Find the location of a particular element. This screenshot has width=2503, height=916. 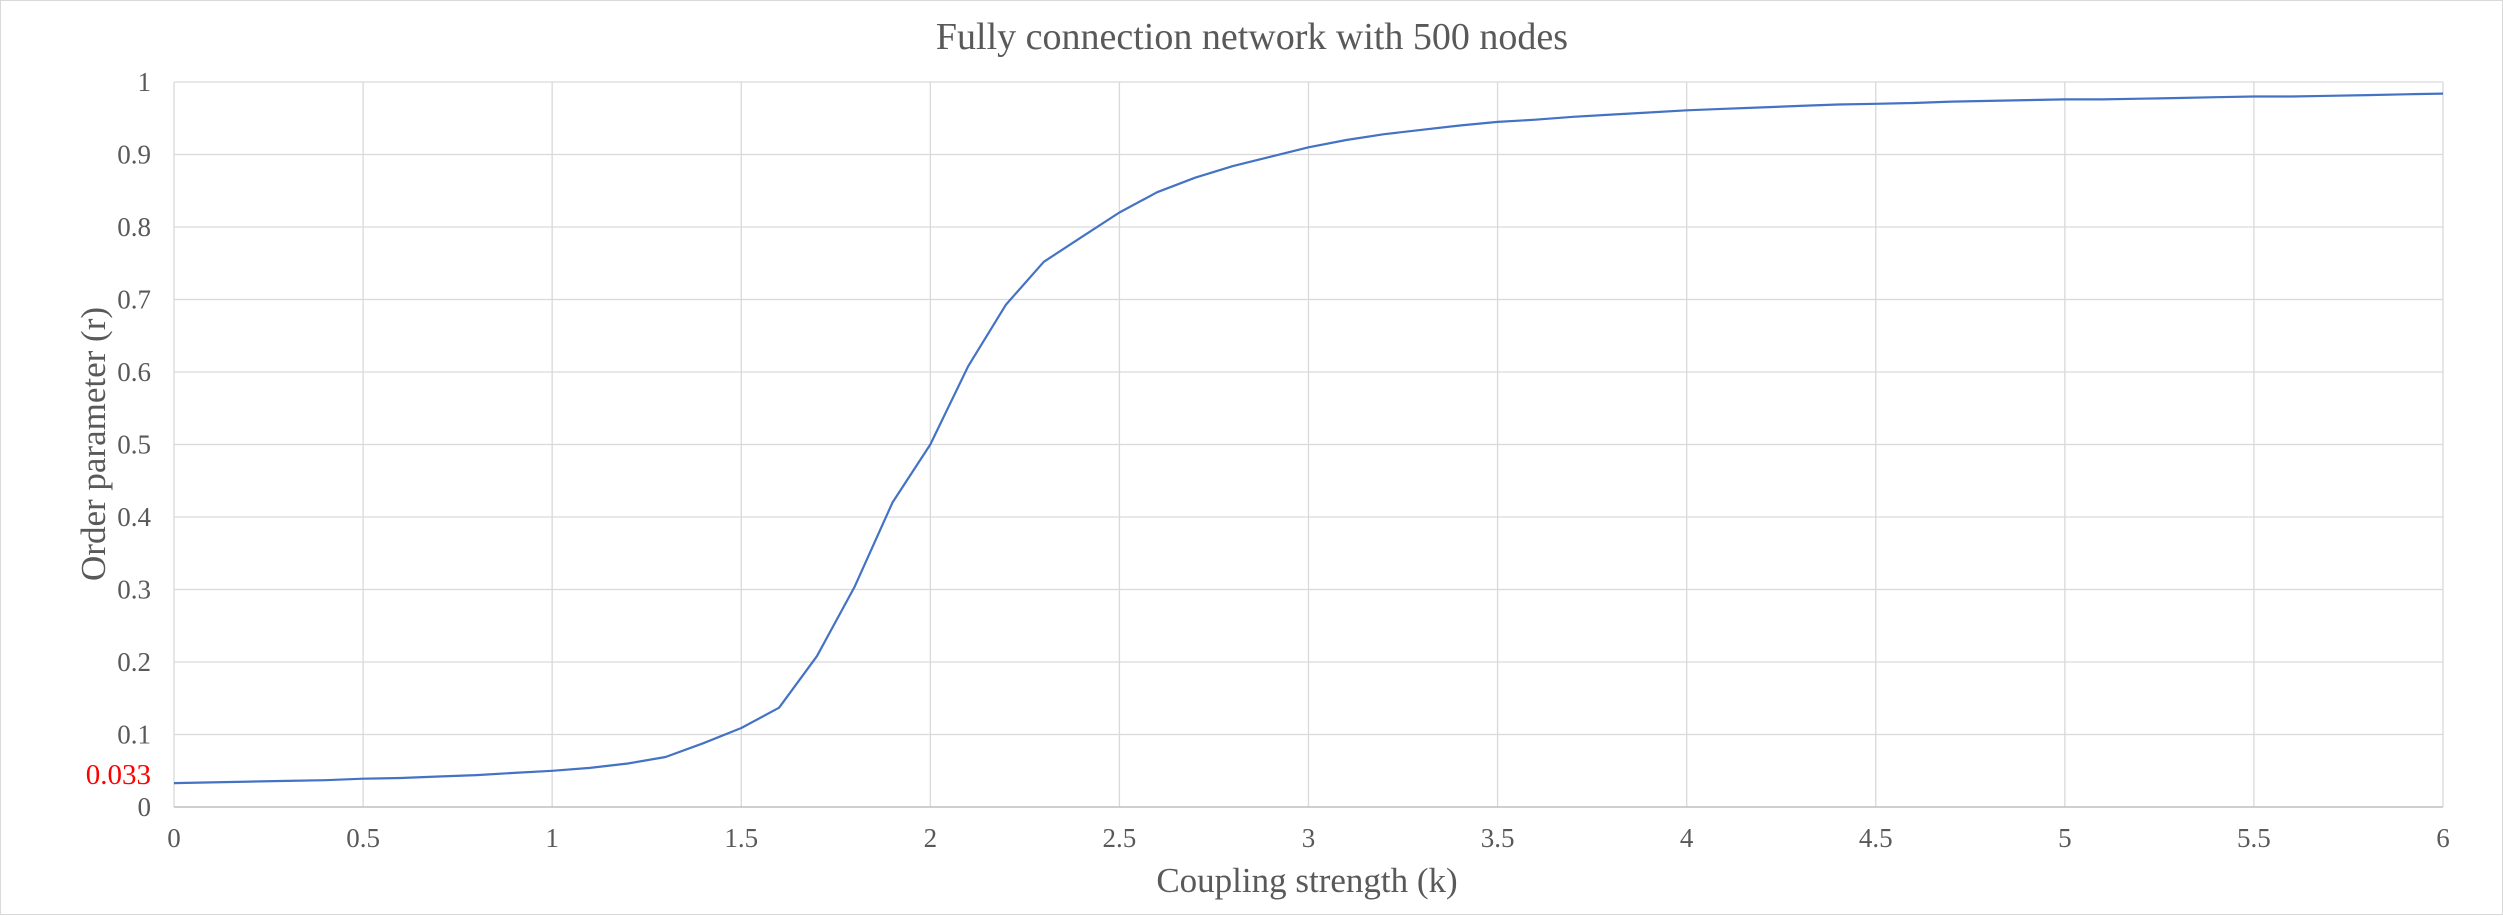

x-axis-label: Coupling strength (k) is located at coordinates (1306, 880).